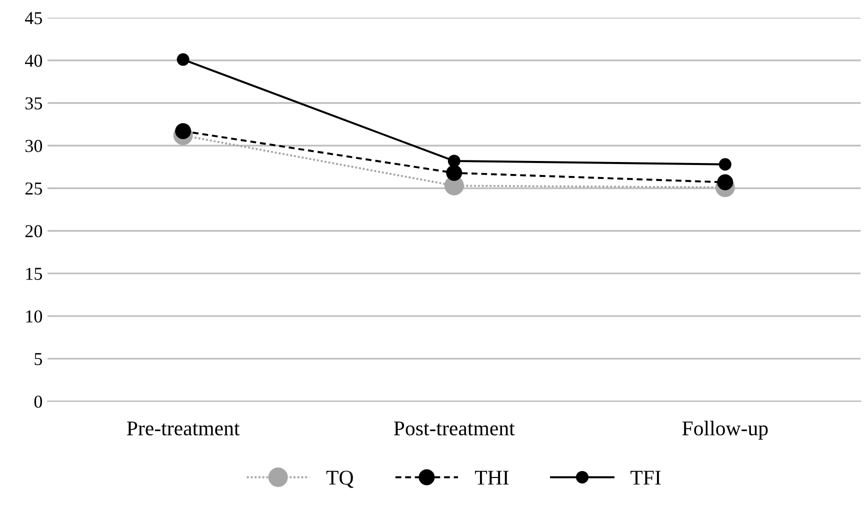  What do you see at coordinates (33, 18) in the screenshot?
I see `y-tick-label: 45` at bounding box center [33, 18].